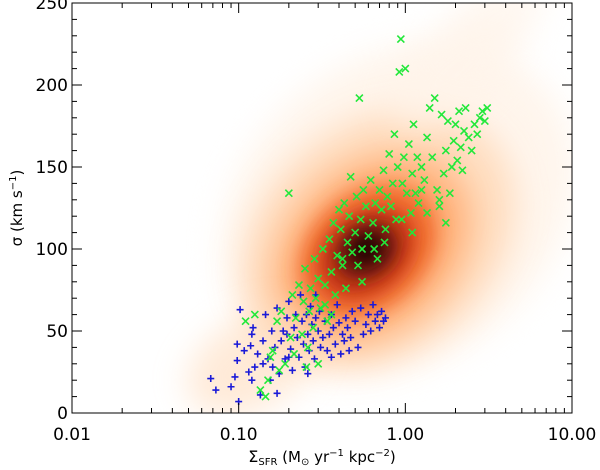  What do you see at coordinates (52, 168) in the screenshot?
I see `y-tick-label: 150` at bounding box center [52, 168].